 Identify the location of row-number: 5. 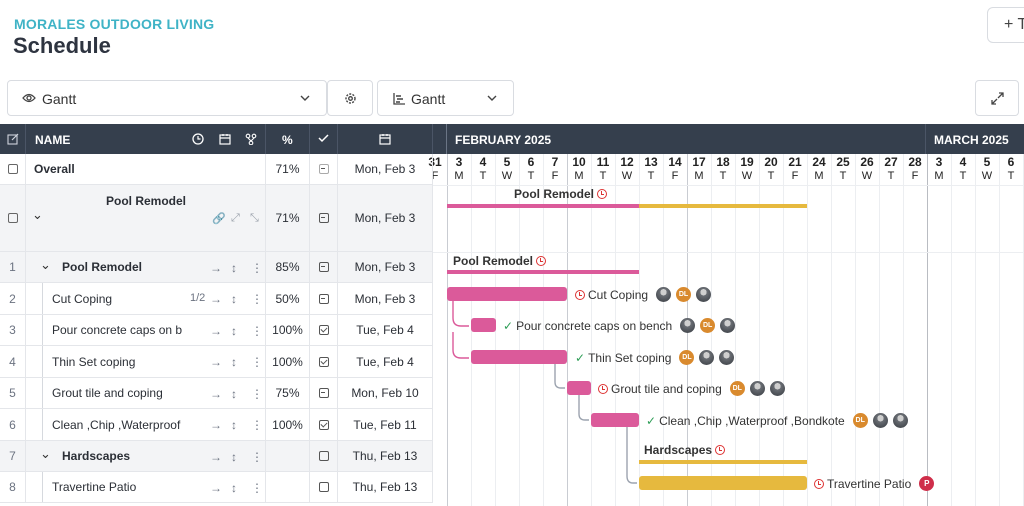
(13, 393).